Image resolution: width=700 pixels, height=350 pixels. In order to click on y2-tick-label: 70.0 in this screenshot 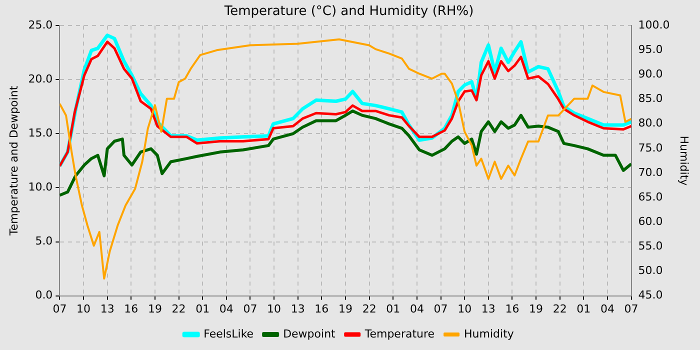, I will do `click(650, 172)`.